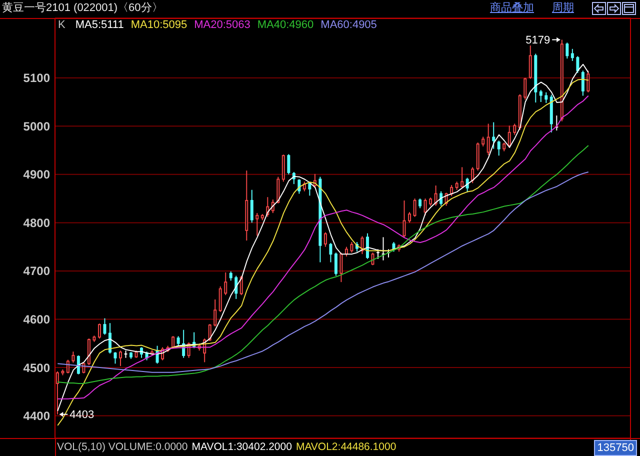  I want to click on text: 周期, so click(563, 8).